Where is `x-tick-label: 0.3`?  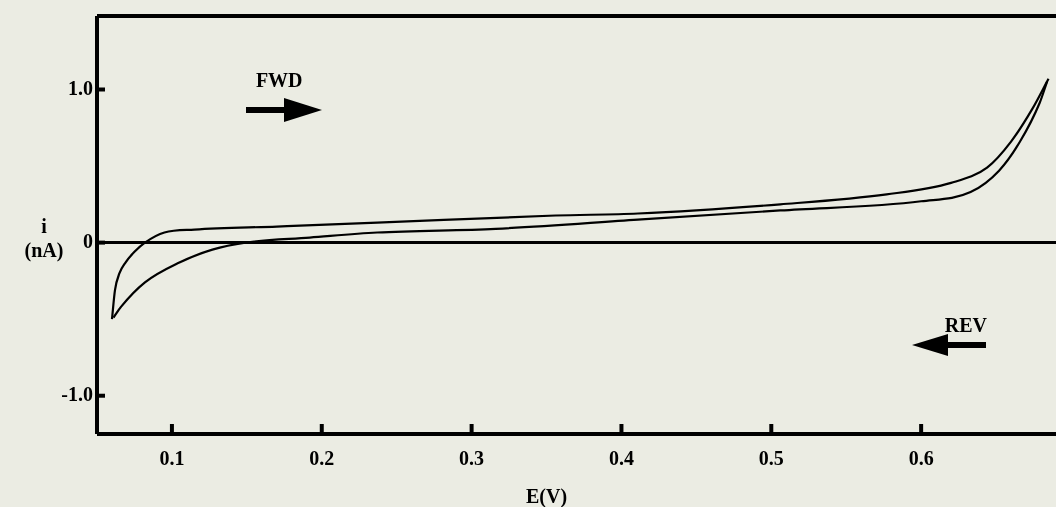
x-tick-label: 0.3 is located at coordinates (472, 458).